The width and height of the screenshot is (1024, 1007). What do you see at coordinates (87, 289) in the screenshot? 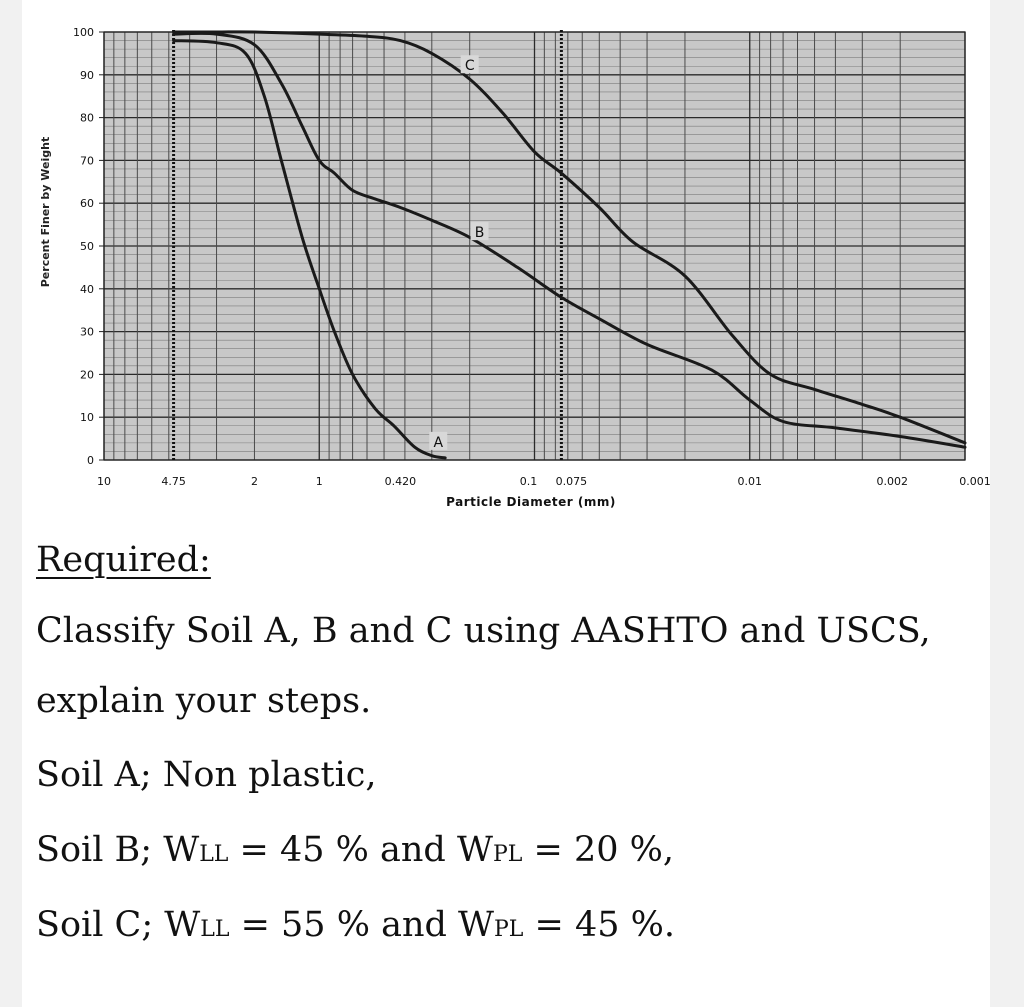
I see `y-tick-label: 40` at bounding box center [87, 289].